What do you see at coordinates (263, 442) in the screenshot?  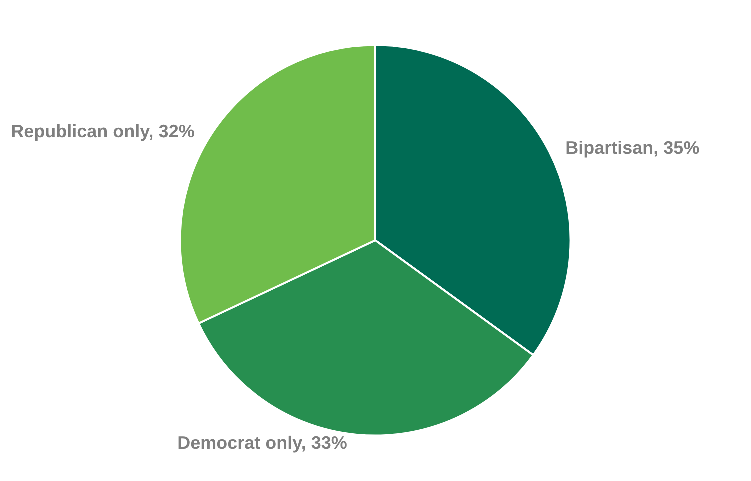 I see `slice-label: Democrat only, 33%` at bounding box center [263, 442].